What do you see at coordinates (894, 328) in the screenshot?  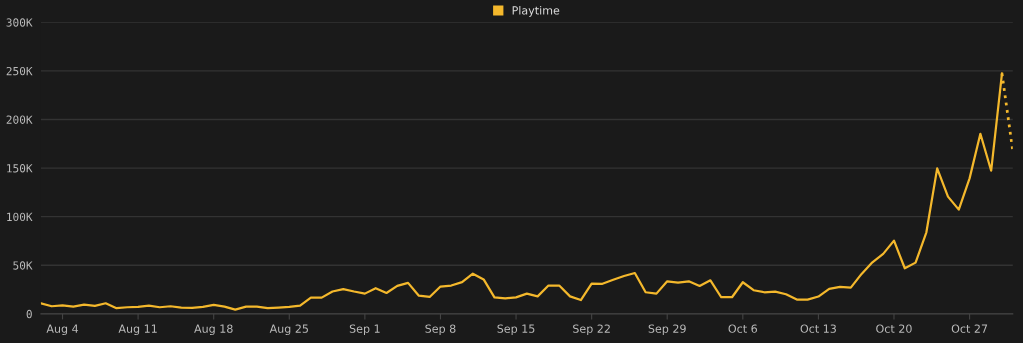 I see `x-tick-label: Oct 20` at bounding box center [894, 328].